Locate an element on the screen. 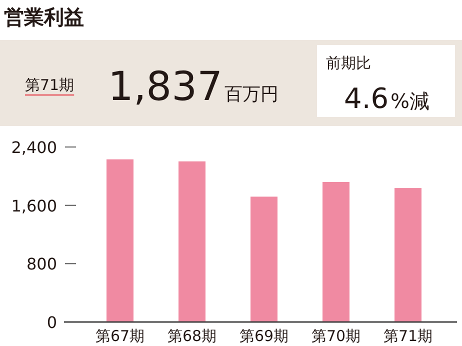 This screenshot has width=462, height=346. y-tick-label: 0 is located at coordinates (51, 322).